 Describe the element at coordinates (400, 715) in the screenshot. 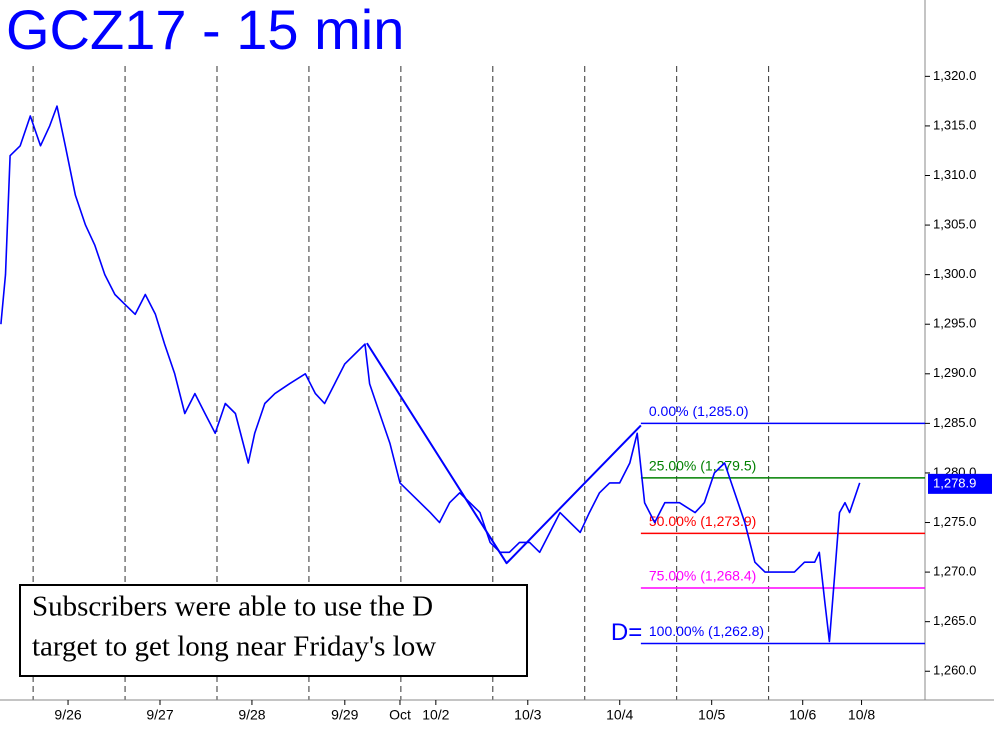

I see `x-tick-label: Oct` at that location.